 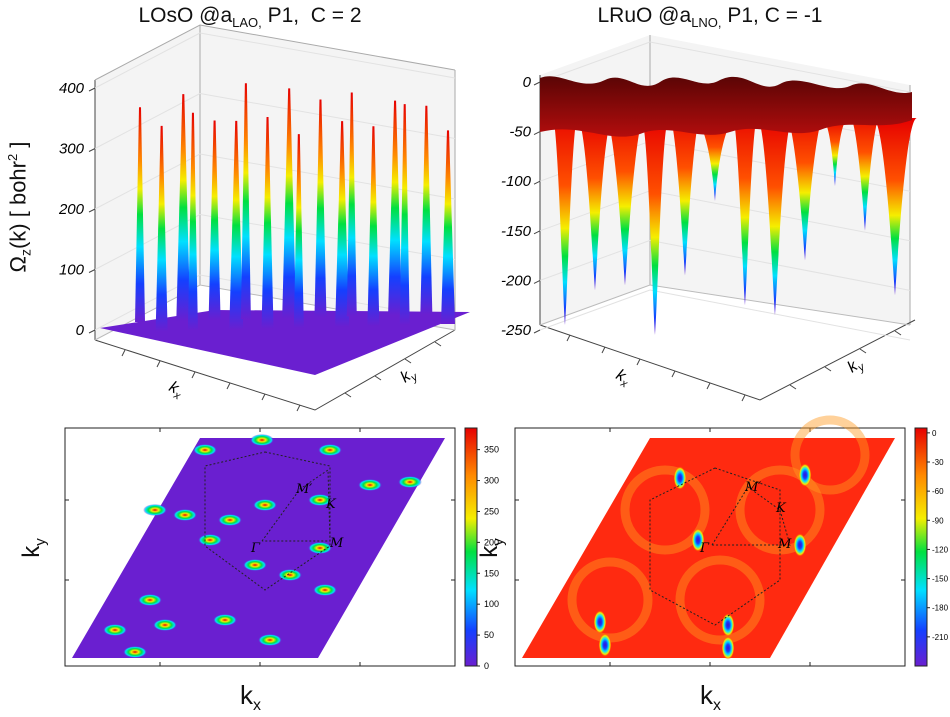 I want to click on z-tick-label: -250, so click(x=516, y=330).